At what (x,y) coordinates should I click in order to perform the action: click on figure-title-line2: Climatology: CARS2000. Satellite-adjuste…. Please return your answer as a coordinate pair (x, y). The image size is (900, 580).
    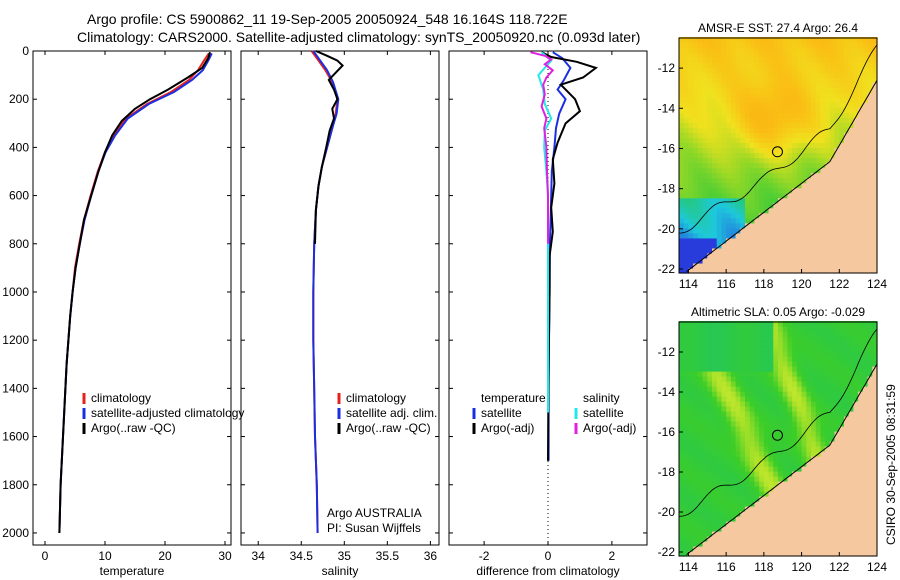
    Looking at the image, I should click on (359, 37).